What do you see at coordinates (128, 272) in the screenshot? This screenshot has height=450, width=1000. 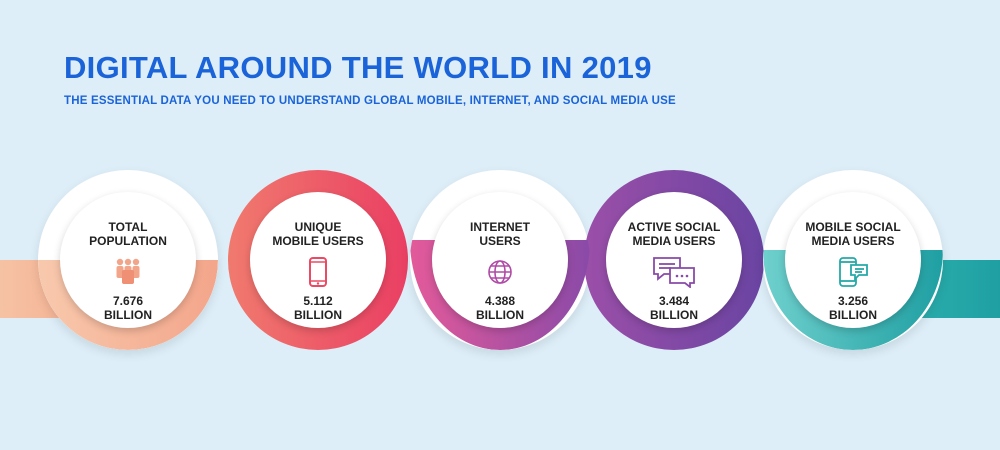 I see `people-icon` at bounding box center [128, 272].